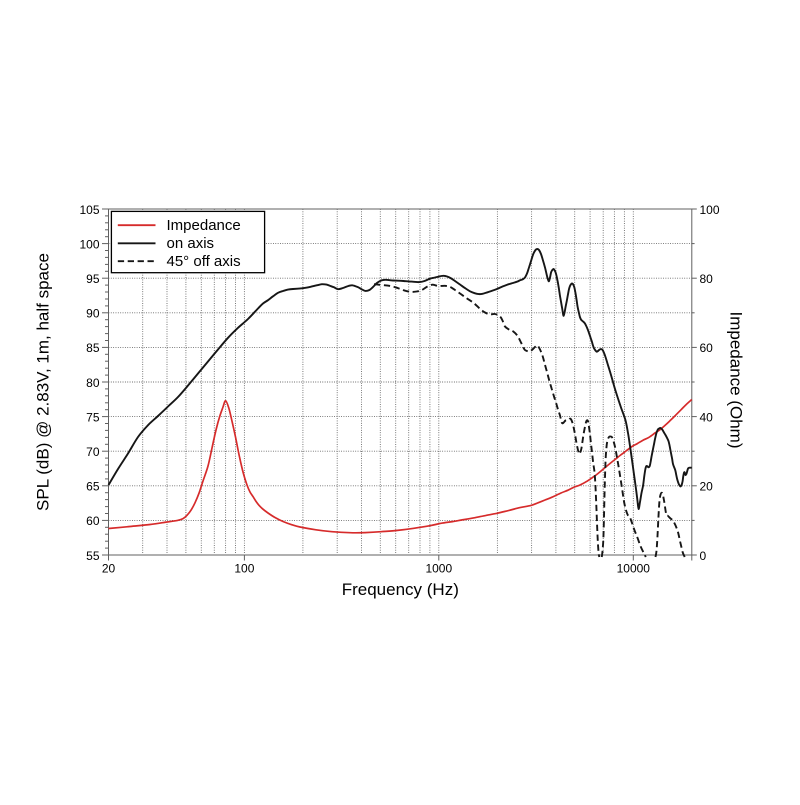  What do you see at coordinates (707, 417) in the screenshot?
I see `svg-text: 40` at bounding box center [707, 417].